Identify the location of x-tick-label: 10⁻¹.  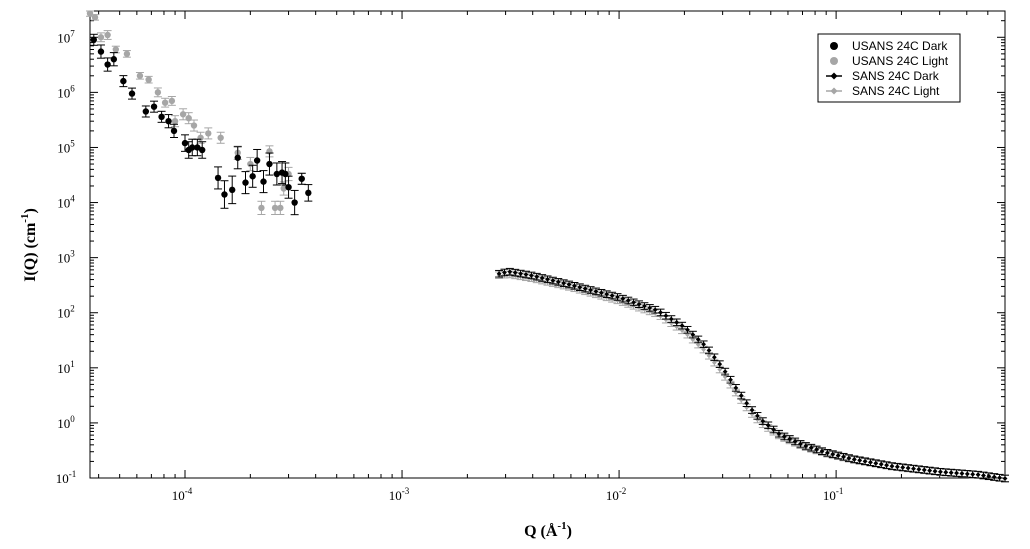
(833, 494).